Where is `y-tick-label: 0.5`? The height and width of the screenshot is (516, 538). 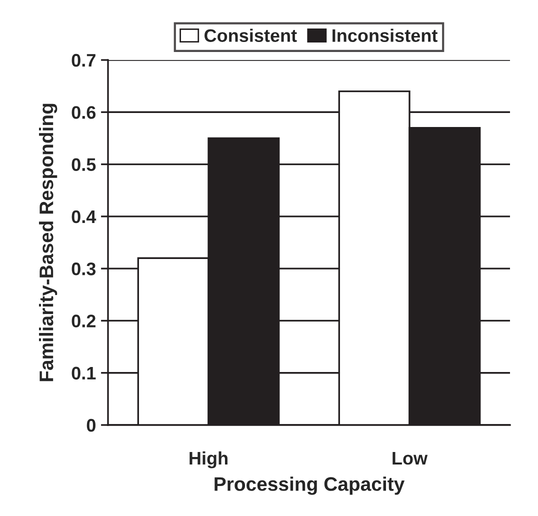
y-tick-label: 0.5 is located at coordinates (84, 165).